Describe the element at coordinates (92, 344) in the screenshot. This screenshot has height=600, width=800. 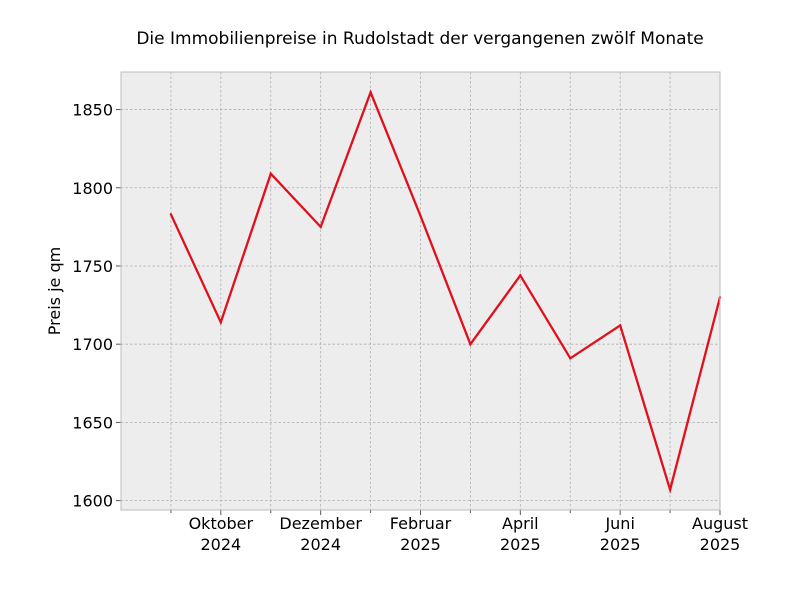
I see `y-tick-label: 1700` at that location.